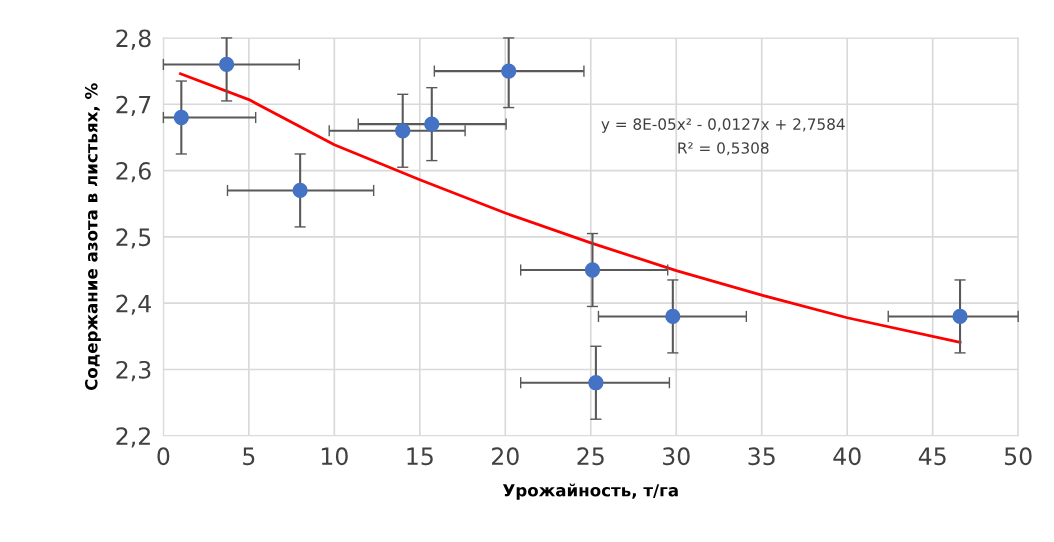  Describe the element at coordinates (133, 39) in the screenshot. I see `y-tick-label: 2,8` at that location.